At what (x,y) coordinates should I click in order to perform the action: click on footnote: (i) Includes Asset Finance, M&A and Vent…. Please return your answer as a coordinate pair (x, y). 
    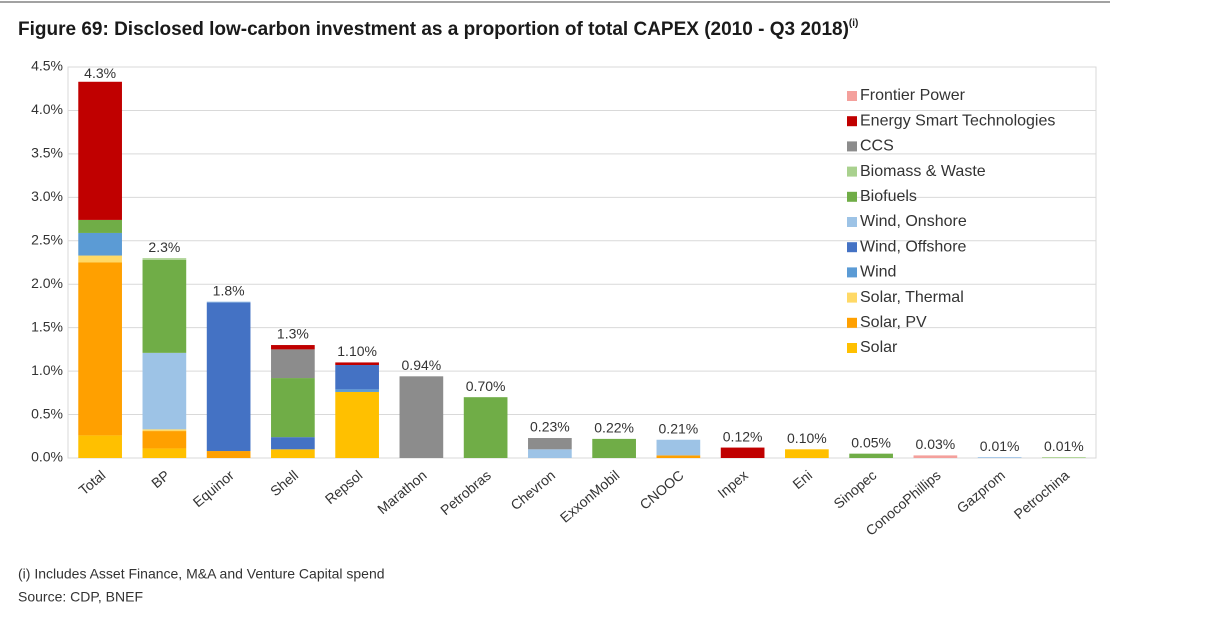
    Looking at the image, I should click on (201, 574).